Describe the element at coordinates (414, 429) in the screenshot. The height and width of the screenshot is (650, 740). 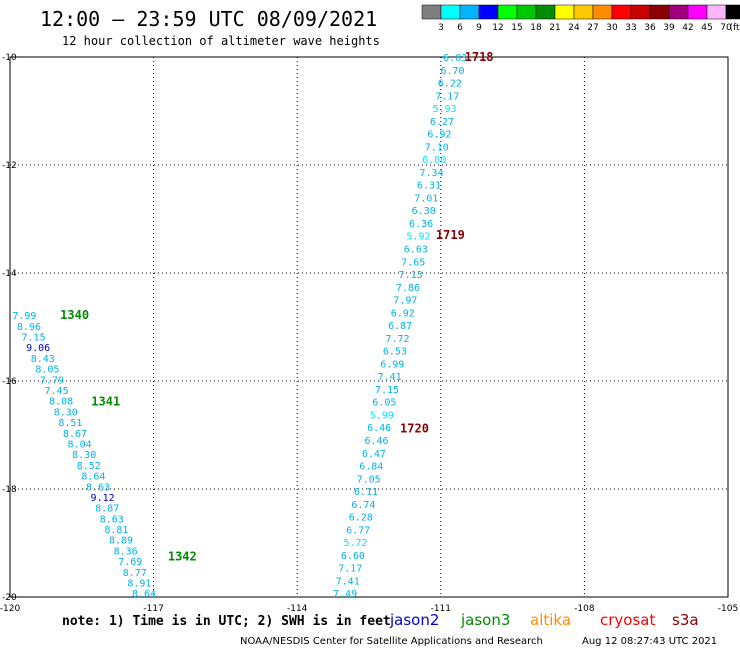
I see `pass-number-label: 1720` at that location.